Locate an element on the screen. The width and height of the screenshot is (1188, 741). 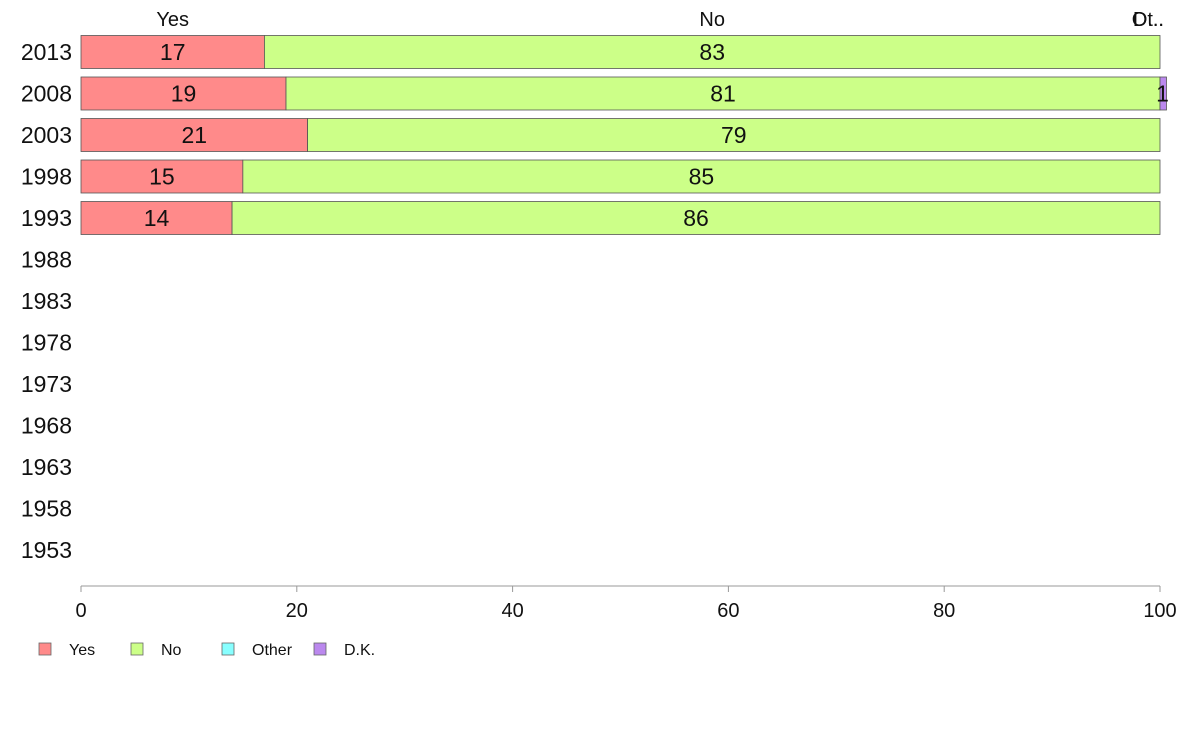
y-tick-label-1998: 1998 is located at coordinates (46, 177).